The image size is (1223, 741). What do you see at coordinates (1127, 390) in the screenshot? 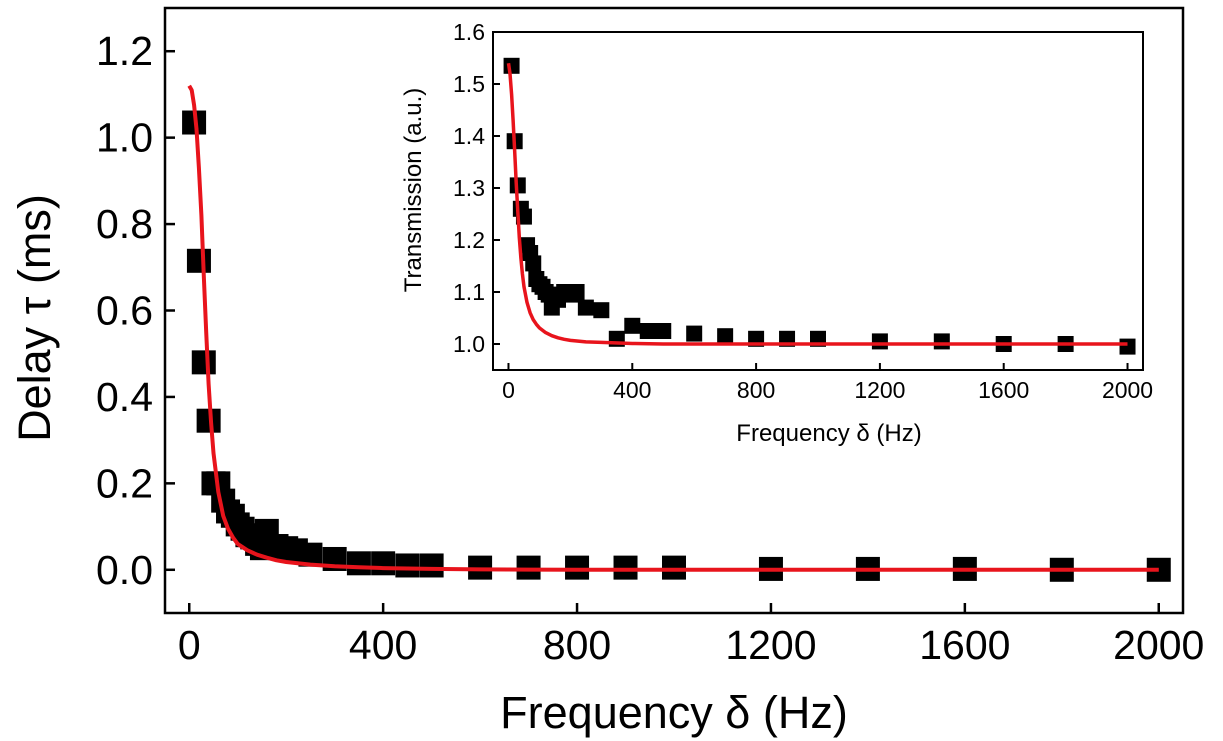
I see `inset-x-tick-label: 2000` at bounding box center [1127, 390].